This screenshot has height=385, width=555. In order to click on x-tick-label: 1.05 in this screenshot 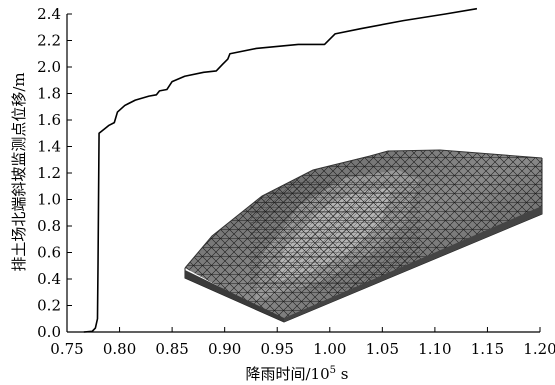, I will do `click(382, 349)`.